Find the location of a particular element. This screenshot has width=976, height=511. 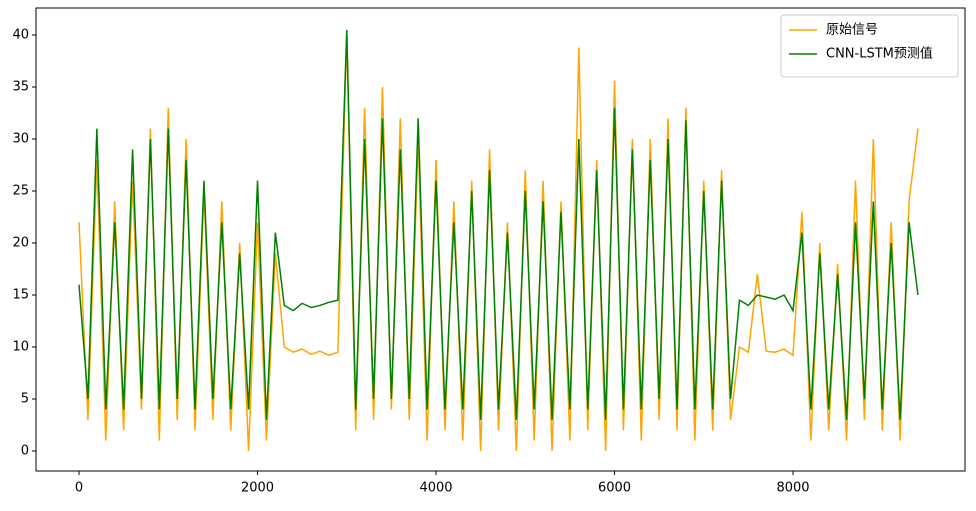

y-tick-label: 25 is located at coordinates (20, 191).